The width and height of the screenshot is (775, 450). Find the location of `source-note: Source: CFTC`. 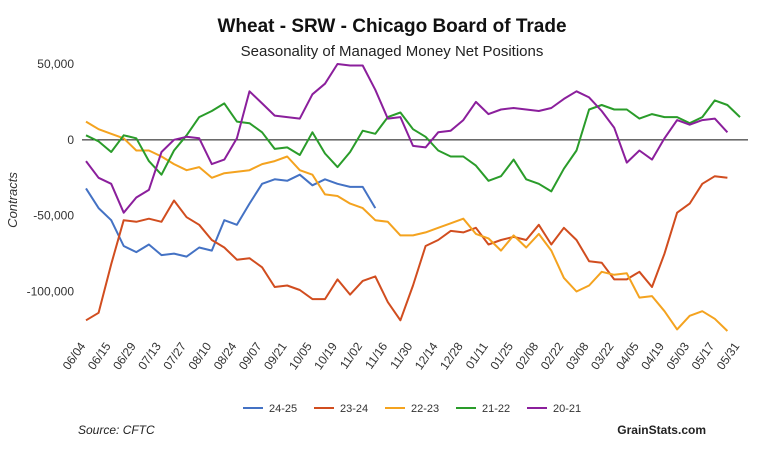

source-note: Source: CFTC is located at coordinates (116, 430).